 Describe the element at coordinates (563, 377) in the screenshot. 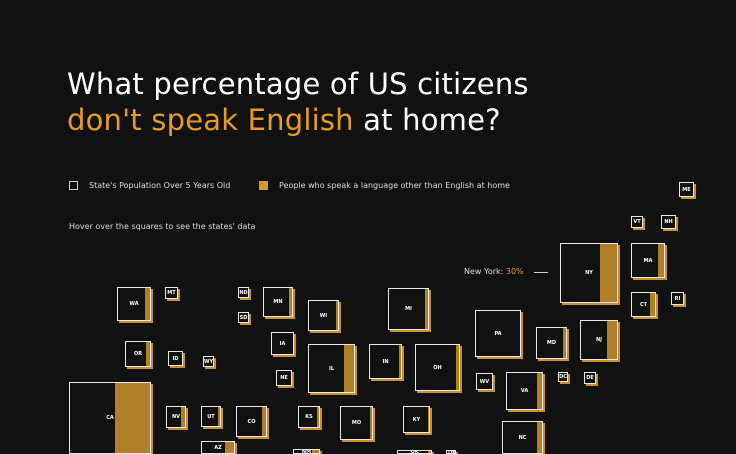

I see `state-square-dc: DC` at that location.